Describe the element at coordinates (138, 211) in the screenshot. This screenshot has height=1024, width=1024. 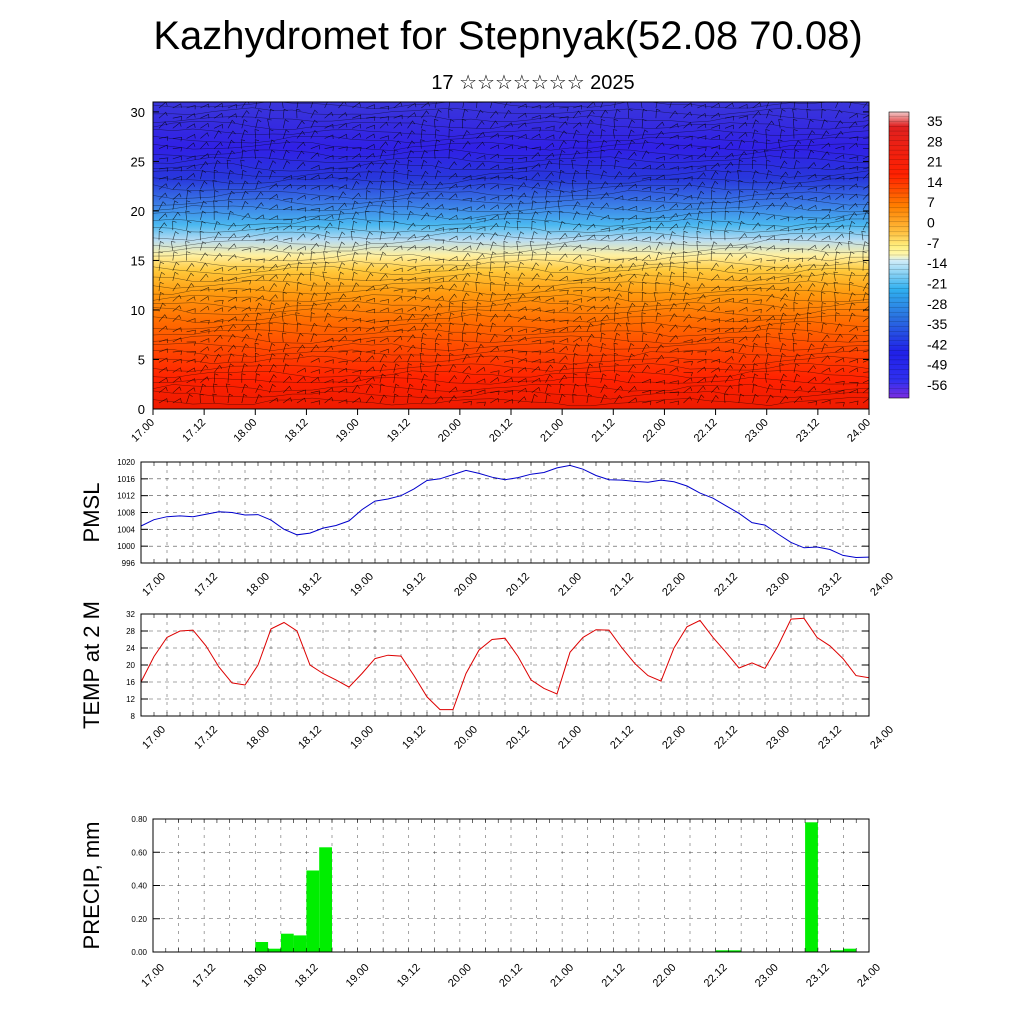
I see `y-tick-label: 20` at that location.